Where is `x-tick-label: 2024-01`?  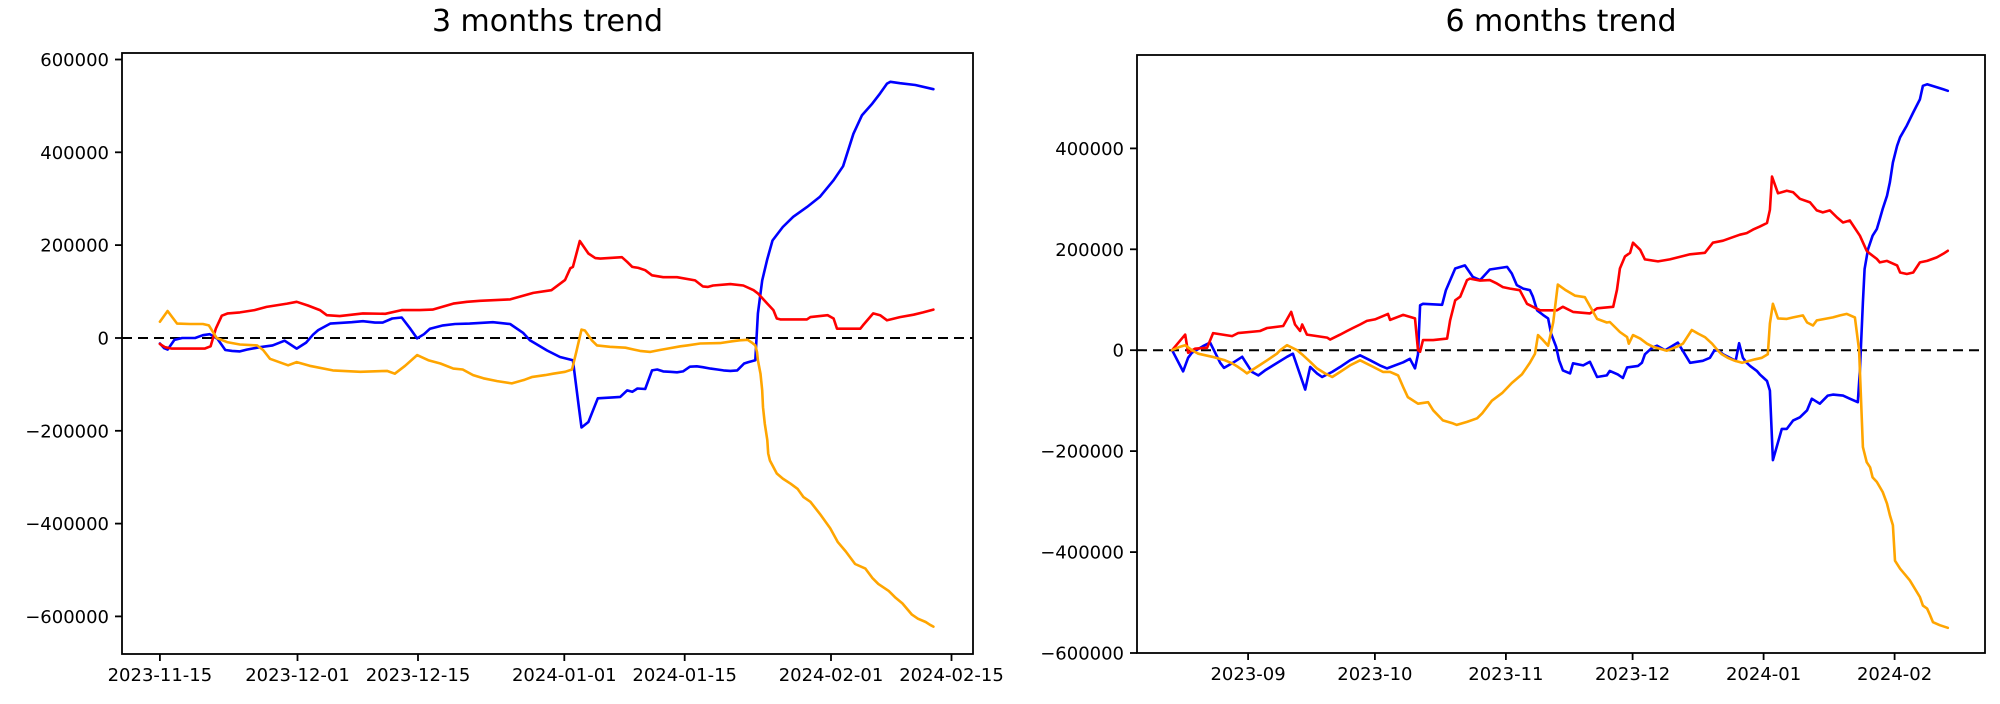
x-tick-label: 2024-01 is located at coordinates (1763, 674).